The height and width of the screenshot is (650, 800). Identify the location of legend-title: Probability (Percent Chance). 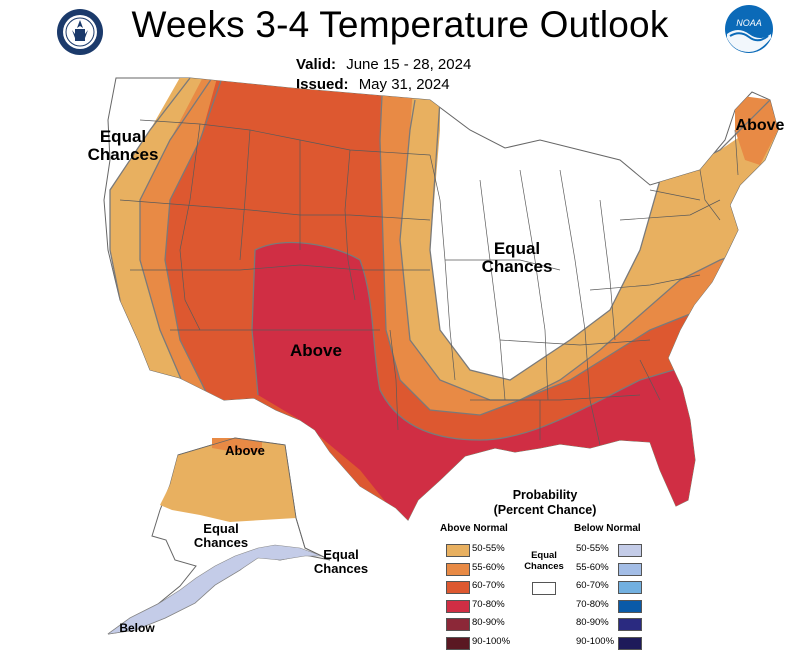
(545, 503).